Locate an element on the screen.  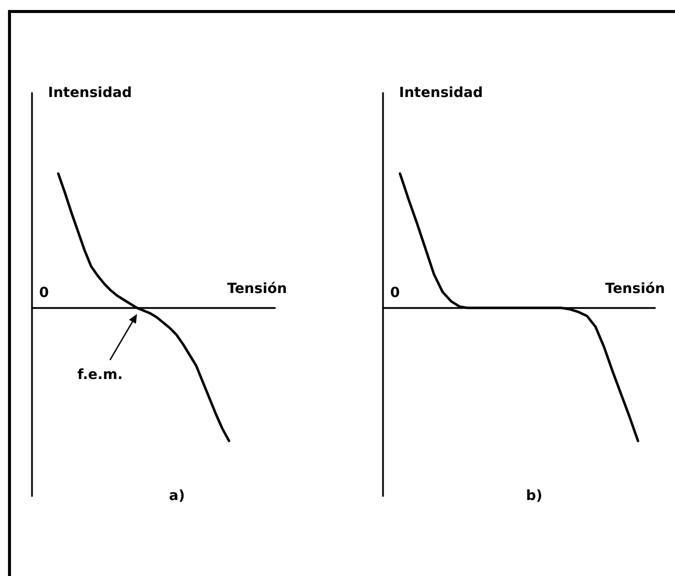
text: a) is located at coordinates (177, 496).